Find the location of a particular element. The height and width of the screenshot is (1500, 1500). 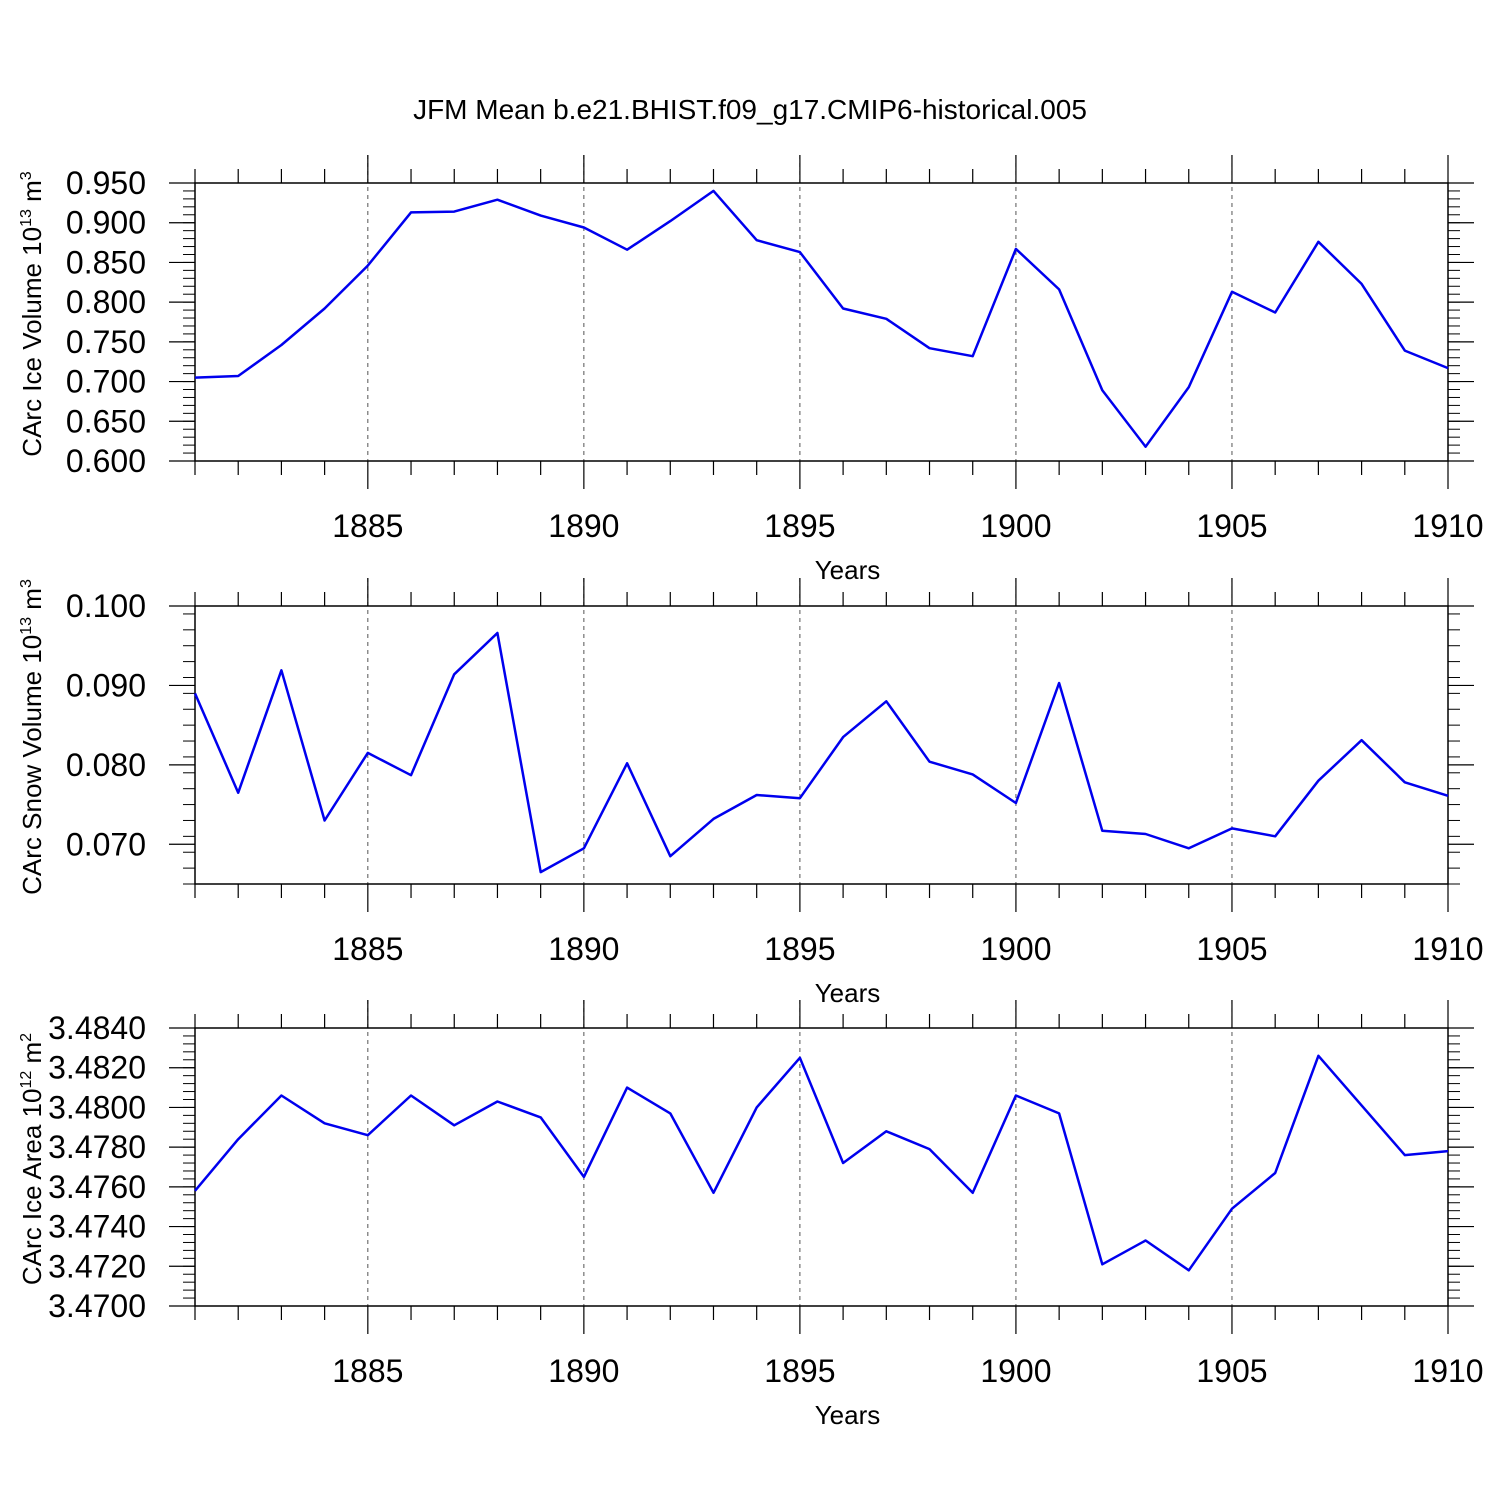

y-tick-label: 0.750 is located at coordinates (106, 342).